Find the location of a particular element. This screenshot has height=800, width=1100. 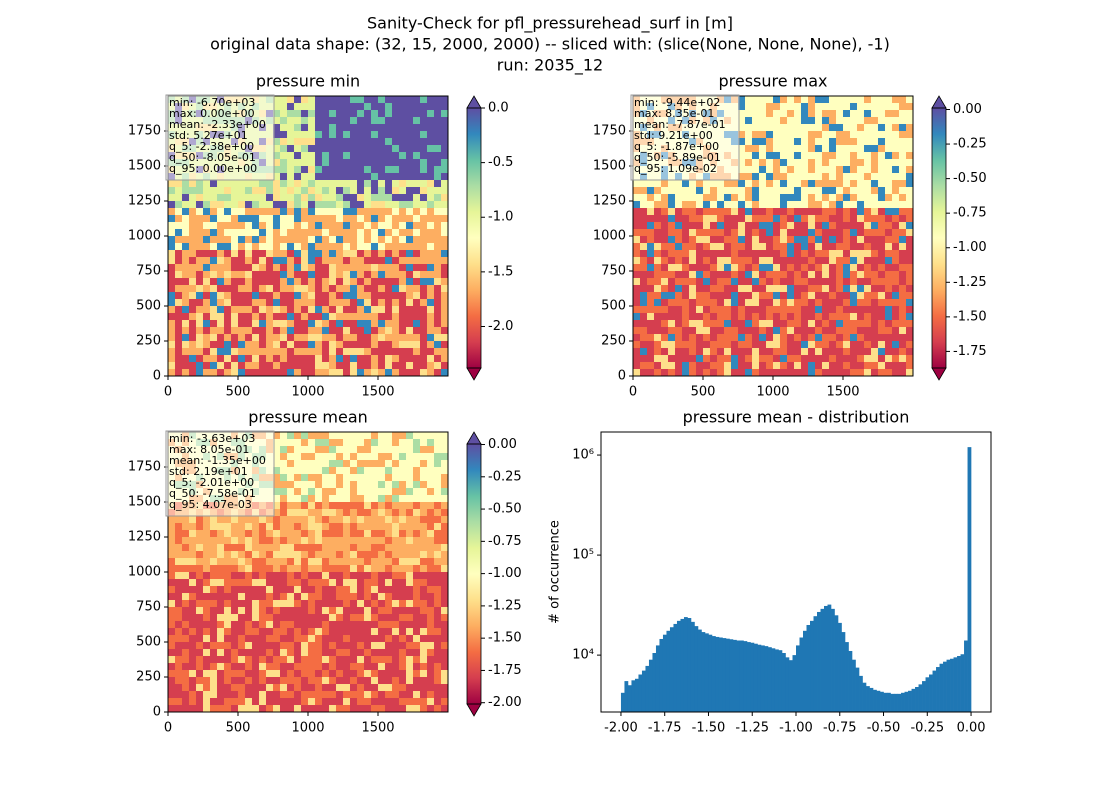

histogram-bar is located at coordinates (650, 685).